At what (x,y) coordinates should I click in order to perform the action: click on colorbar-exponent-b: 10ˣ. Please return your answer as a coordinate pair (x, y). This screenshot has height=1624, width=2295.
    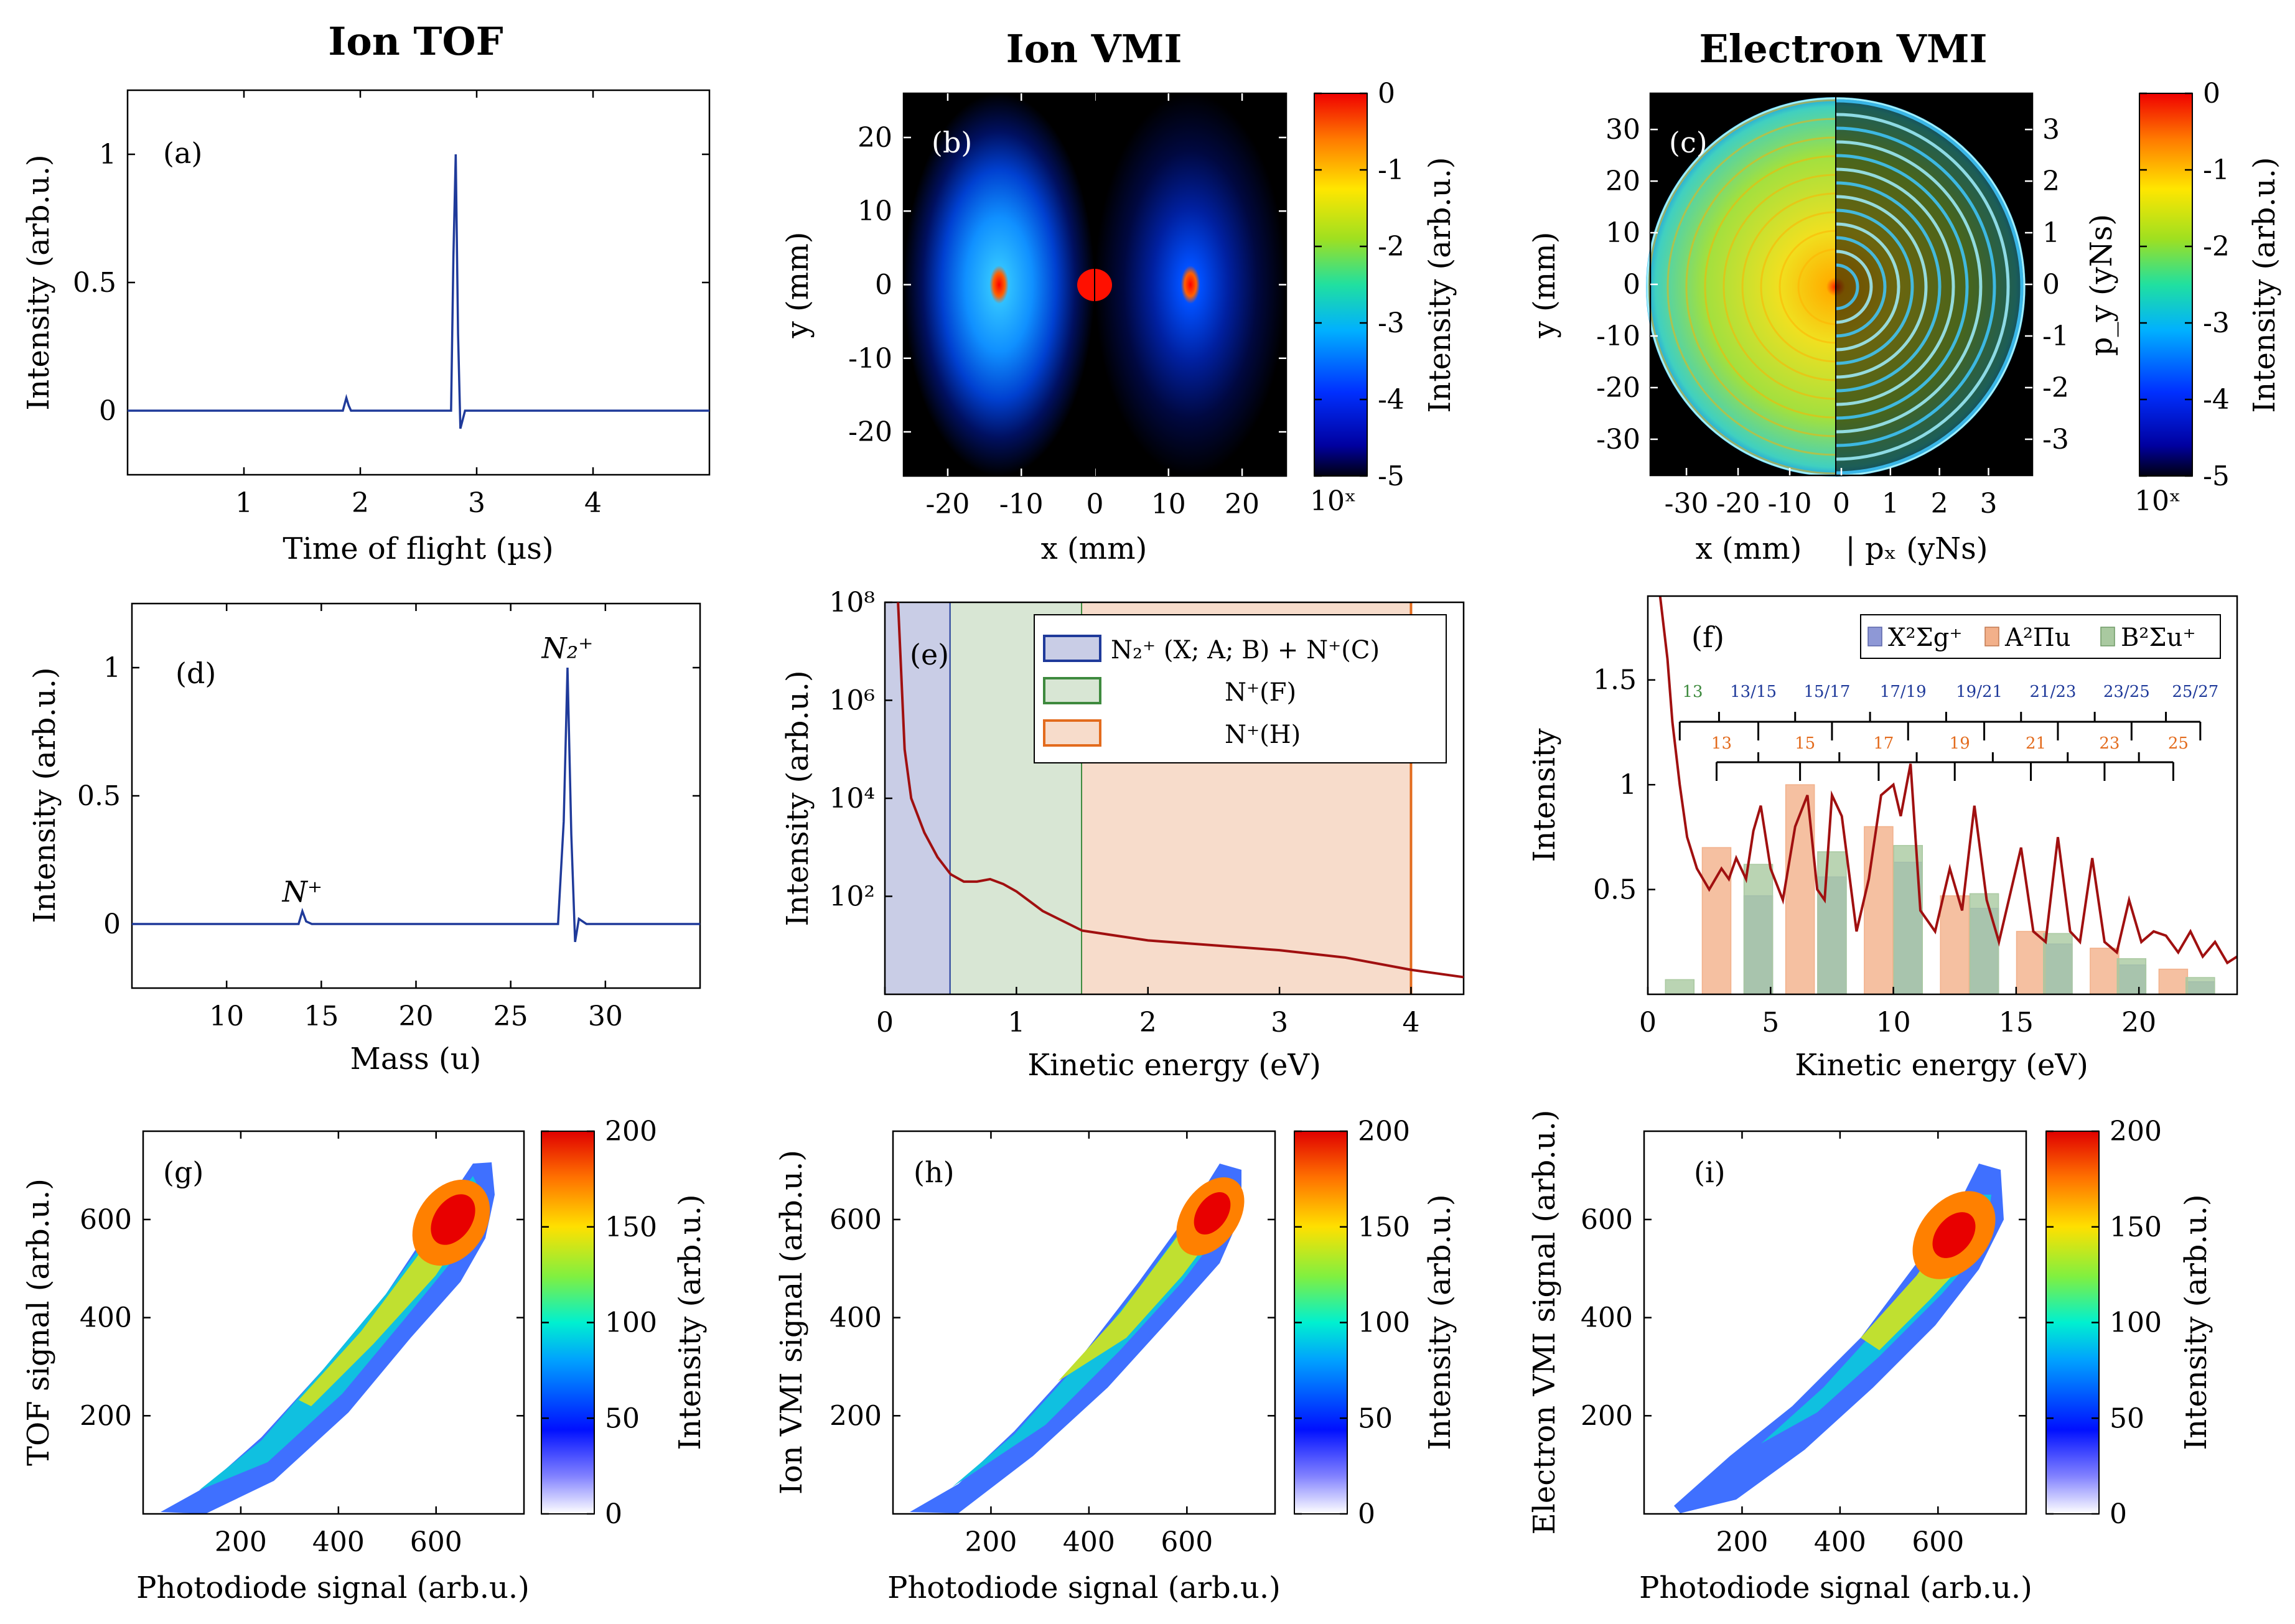
    Looking at the image, I should click on (1333, 501).